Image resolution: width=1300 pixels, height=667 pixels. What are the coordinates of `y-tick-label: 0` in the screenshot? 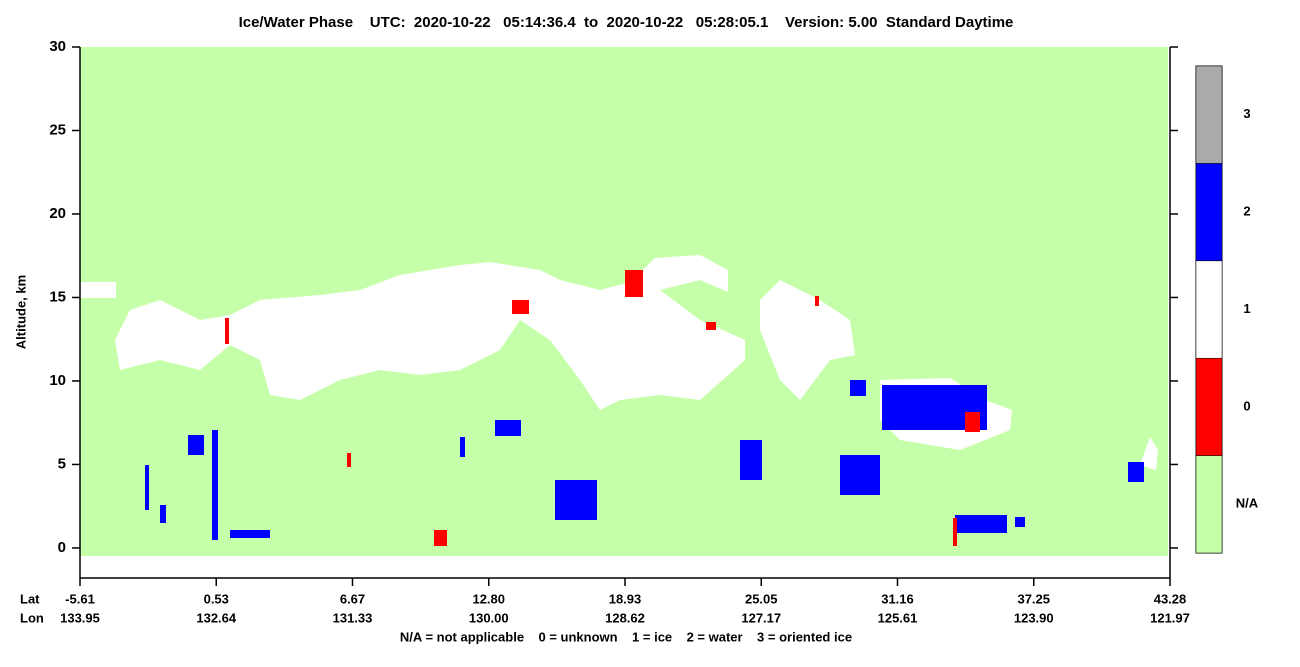 It's located at (62, 547).